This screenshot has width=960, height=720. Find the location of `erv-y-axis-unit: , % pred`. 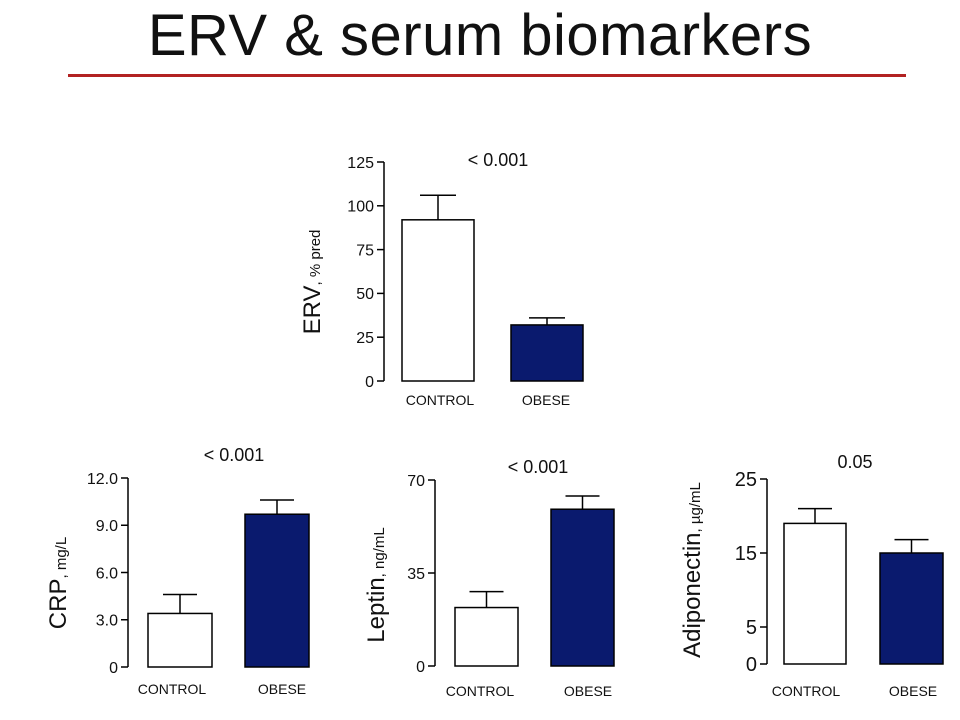

erv-y-axis-unit: , % pred is located at coordinates (315, 258).